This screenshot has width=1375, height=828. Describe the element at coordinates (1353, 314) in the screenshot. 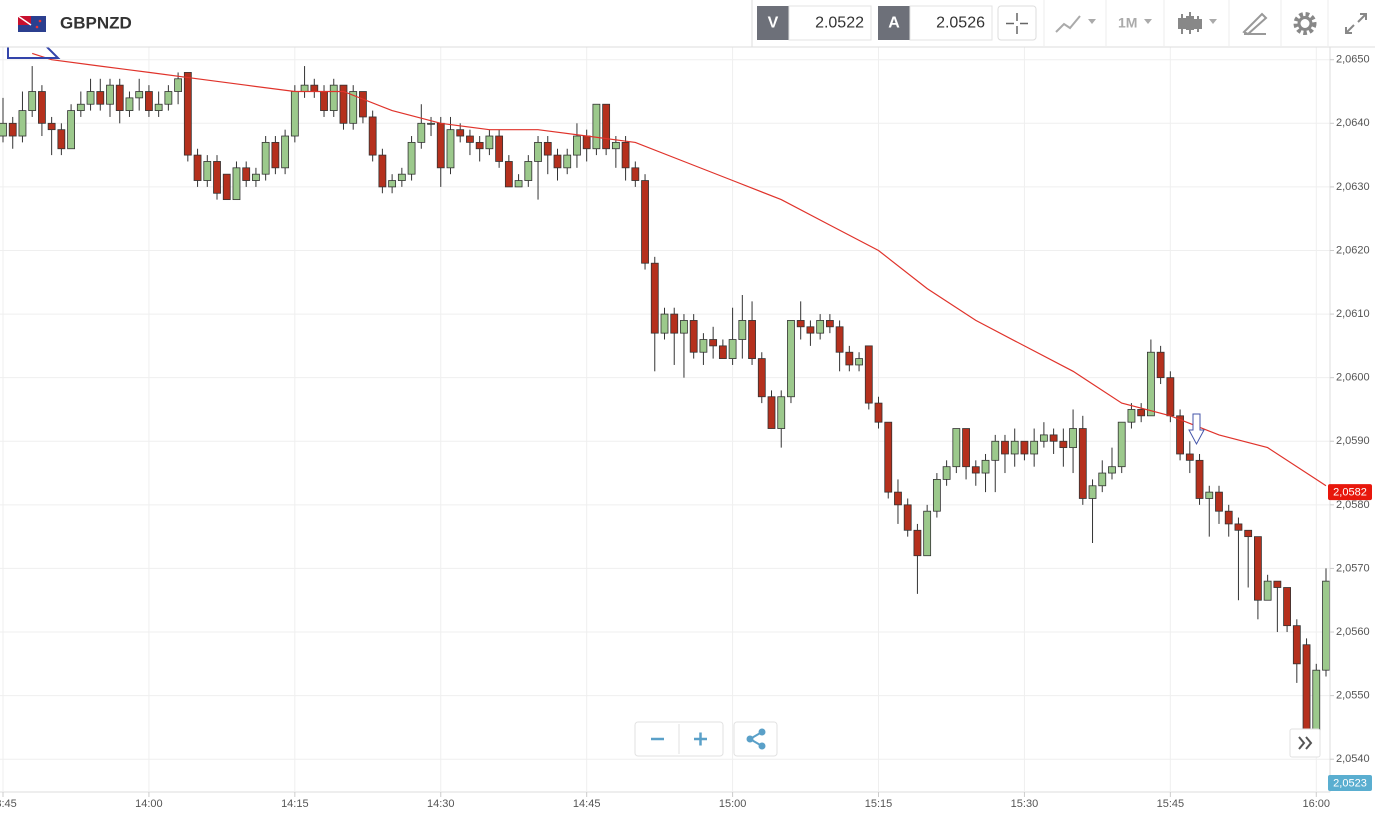

I see `y-tick-label: 2,0610` at that location.